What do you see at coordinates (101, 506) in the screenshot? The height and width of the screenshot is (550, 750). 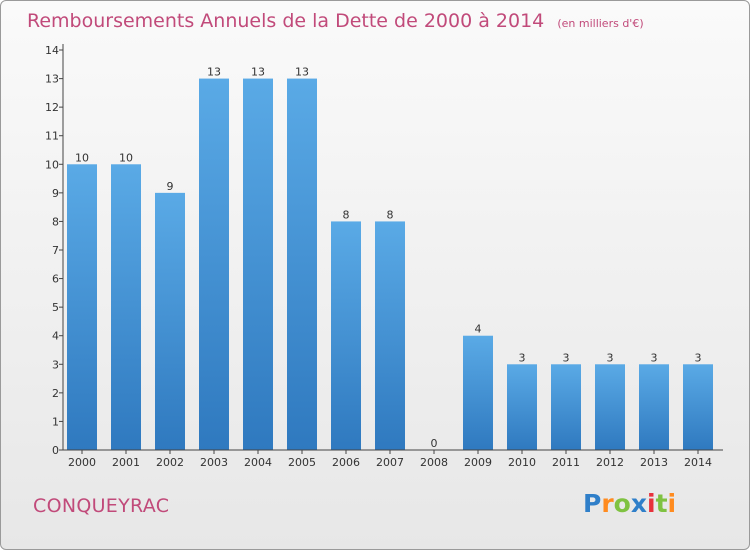 I see `commune-name: CONQUEYRAC` at bounding box center [101, 506].